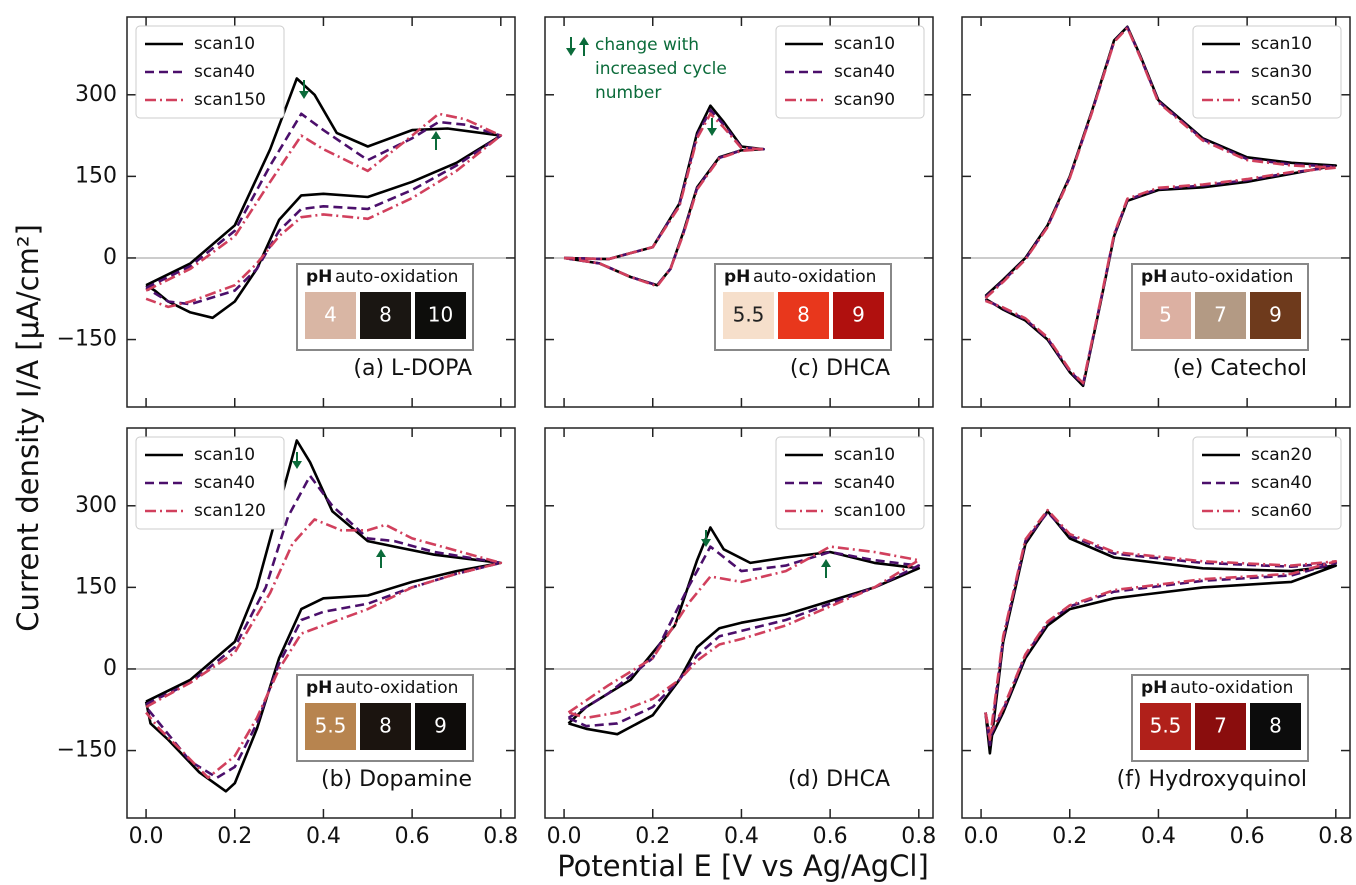  What do you see at coordinates (1212, 779) in the screenshot?
I see `panel-title: (f) Hydroxyquinol` at bounding box center [1212, 779].